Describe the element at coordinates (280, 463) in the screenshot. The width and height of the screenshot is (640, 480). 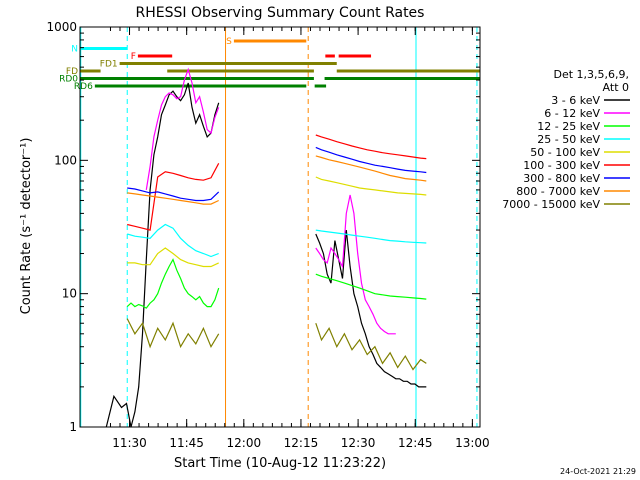
I see `x-axis-label: Start Time (10-Aug-12 11:23:22)` at that location.